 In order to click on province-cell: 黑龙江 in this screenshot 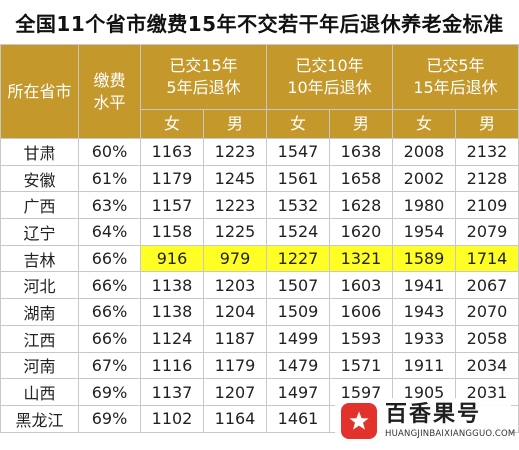, I will do `click(39, 418)`.